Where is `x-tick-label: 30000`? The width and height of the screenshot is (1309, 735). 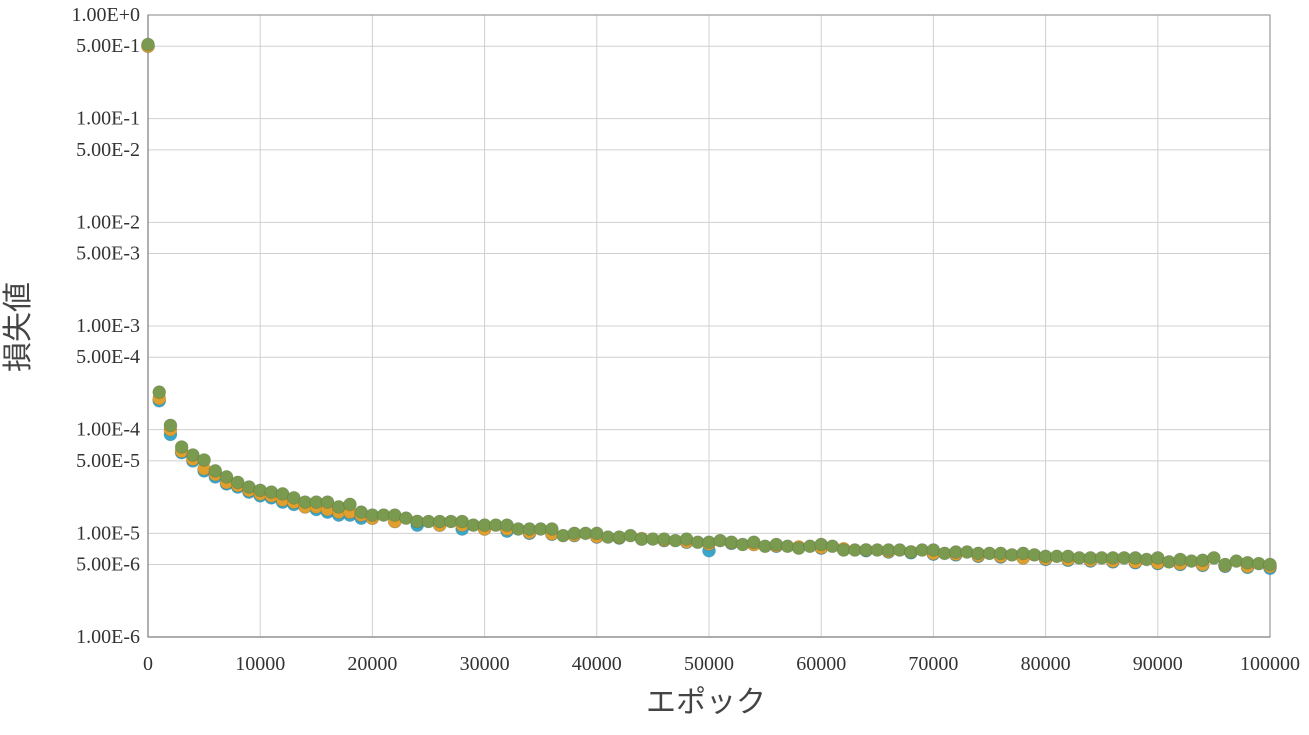 x-tick-label: 30000 is located at coordinates (485, 664).